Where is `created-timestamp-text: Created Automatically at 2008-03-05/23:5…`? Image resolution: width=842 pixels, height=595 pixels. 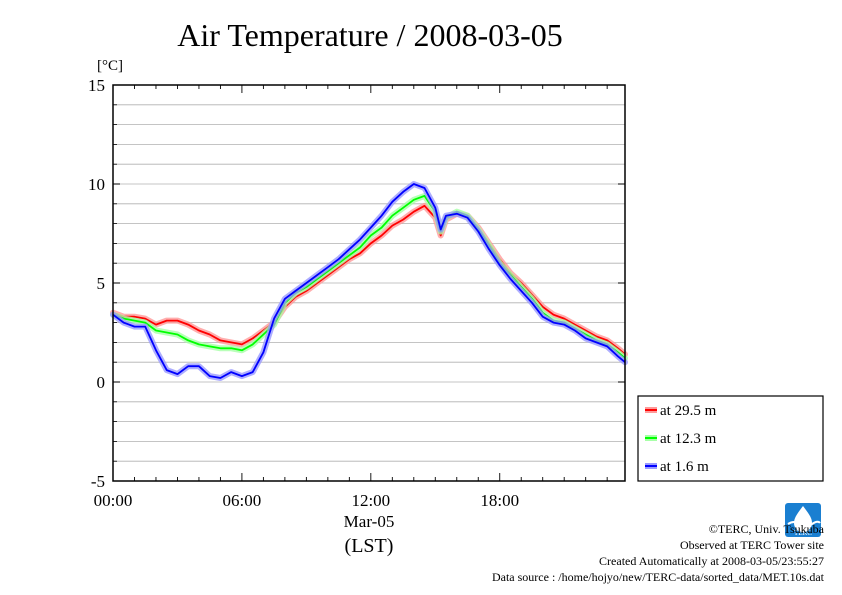
created-timestamp-text: Created Automatically at 2008-03-05/23:5… is located at coordinates (711, 561).